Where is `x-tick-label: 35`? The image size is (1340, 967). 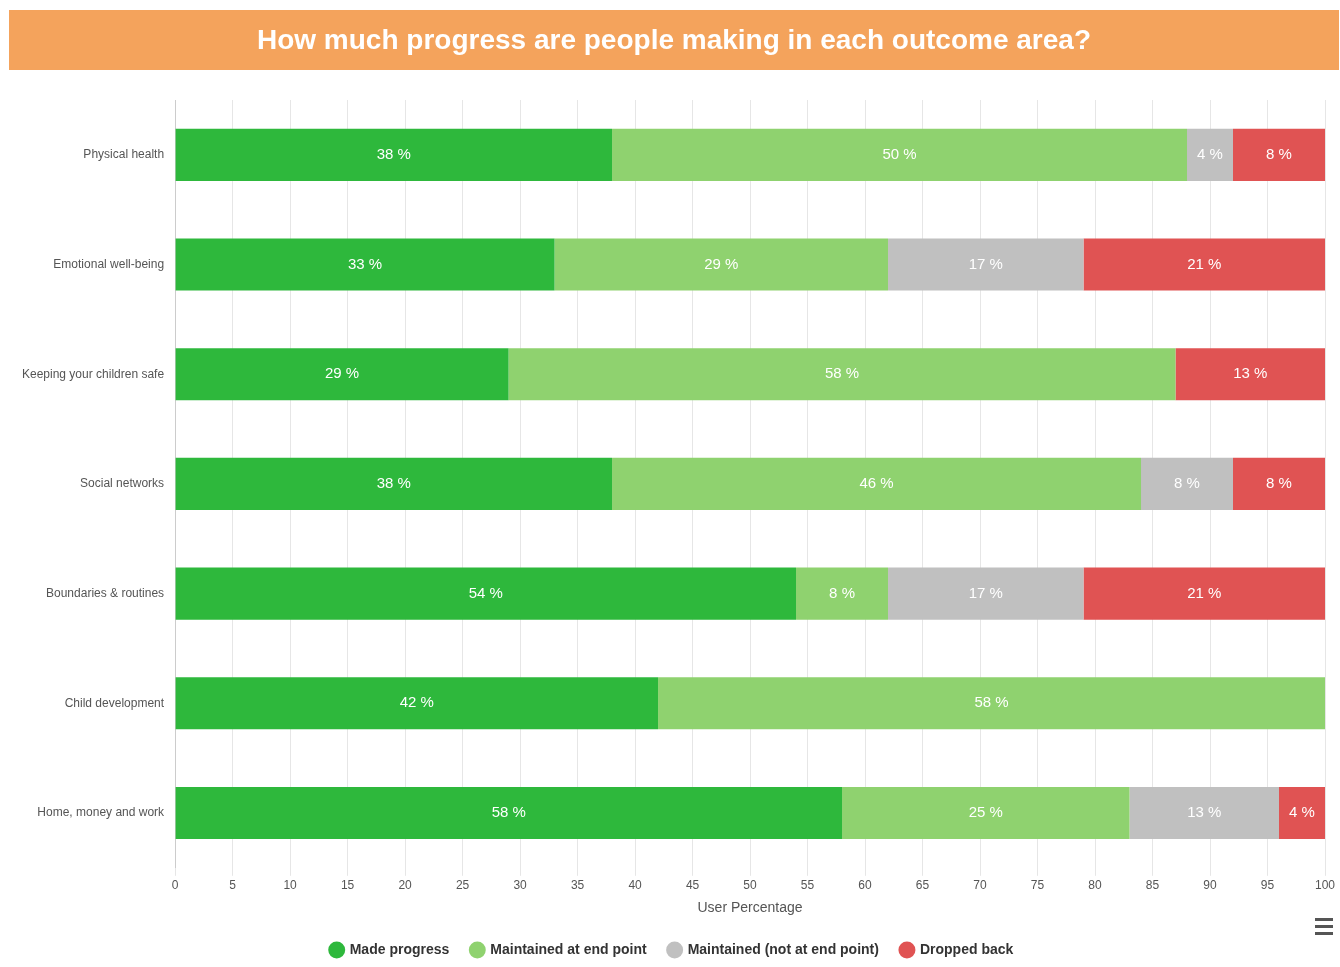 x-tick-label: 35 is located at coordinates (577, 885).